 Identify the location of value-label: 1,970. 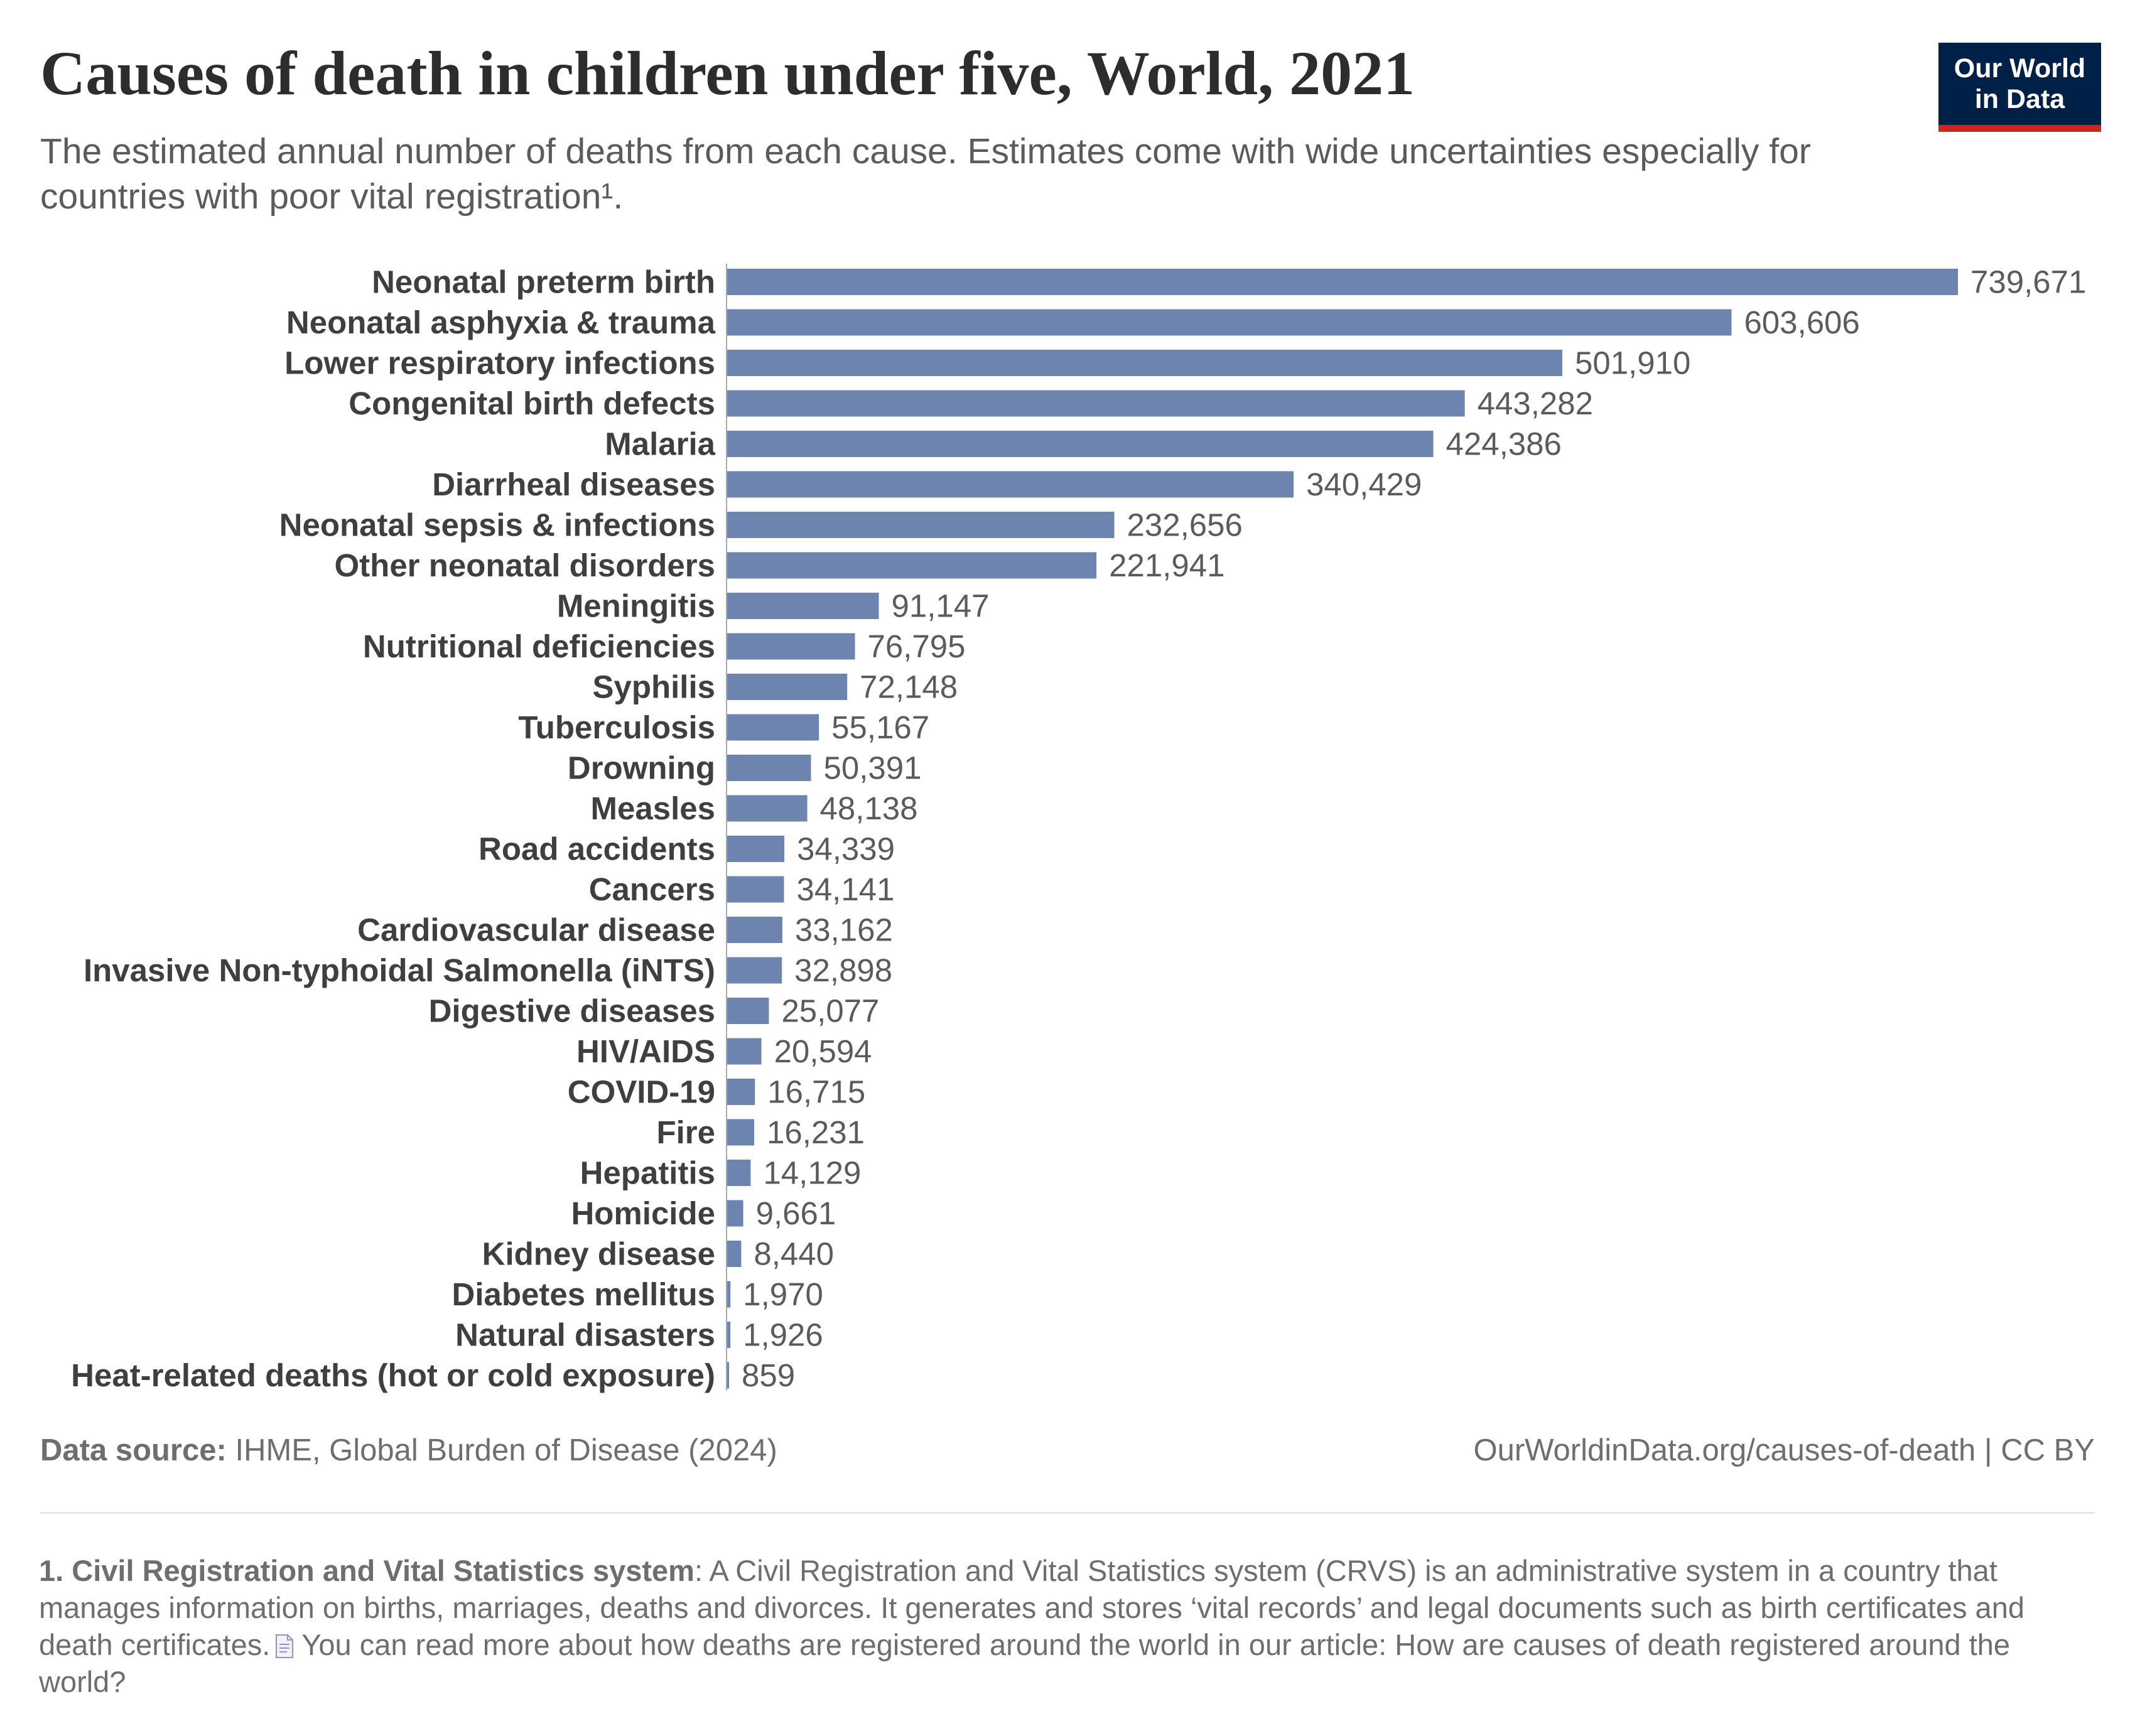
(783, 1294).